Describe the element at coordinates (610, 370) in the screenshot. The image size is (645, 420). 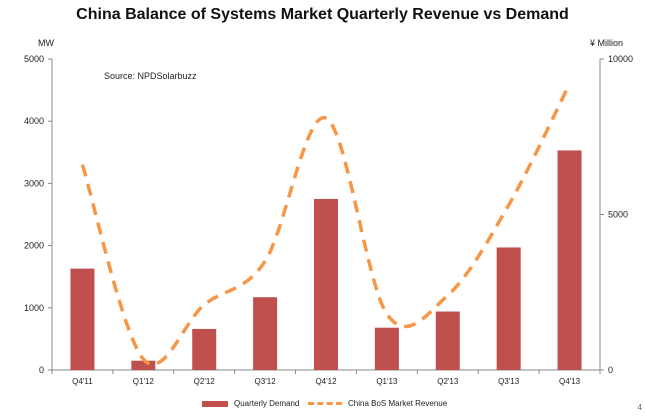
I see `right-tick-label: 0` at that location.